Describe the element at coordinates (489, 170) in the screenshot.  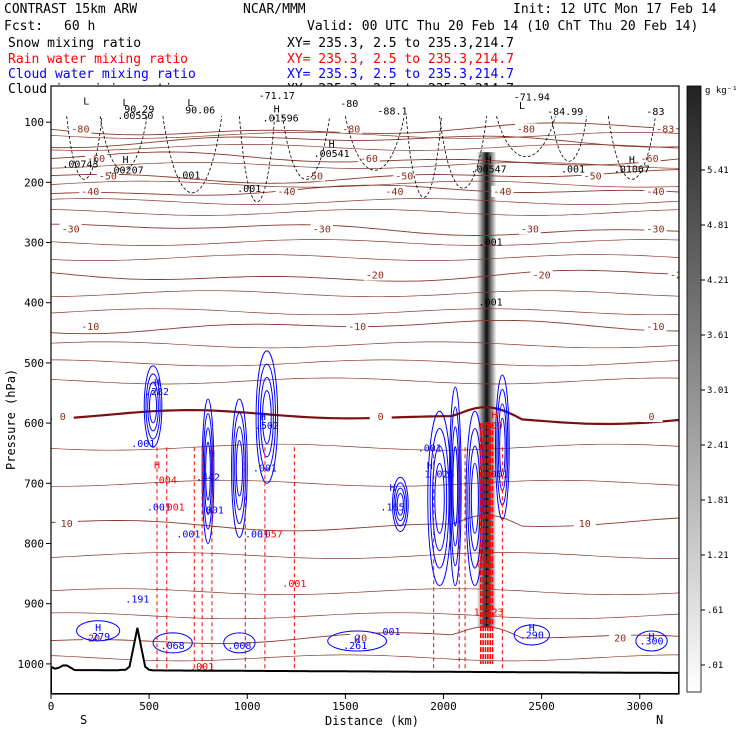
I see `snow-extremum: .00547` at that location.